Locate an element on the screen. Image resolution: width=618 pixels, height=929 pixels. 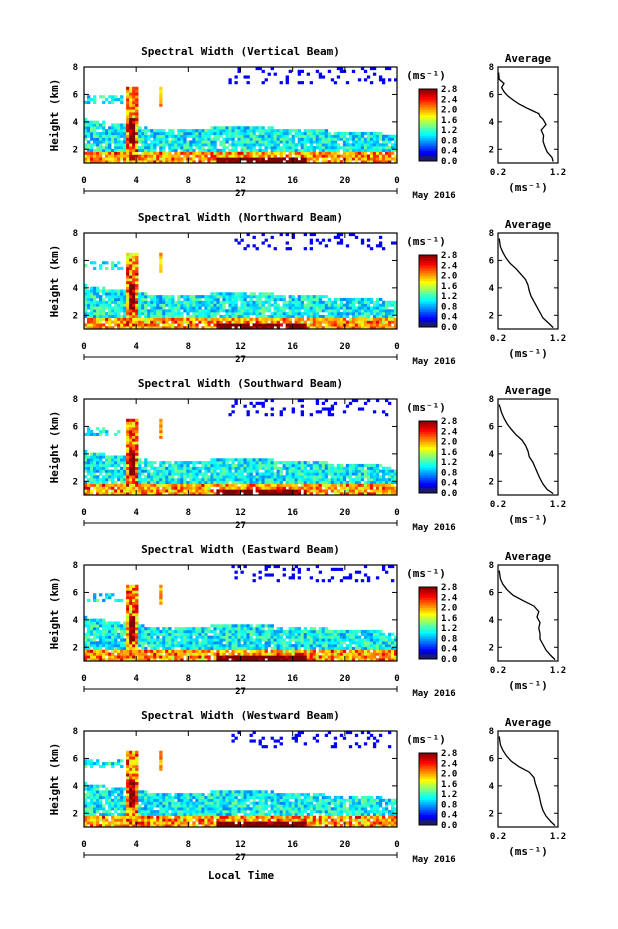
y-axis-label: Height (km) is located at coordinates (54, 447).